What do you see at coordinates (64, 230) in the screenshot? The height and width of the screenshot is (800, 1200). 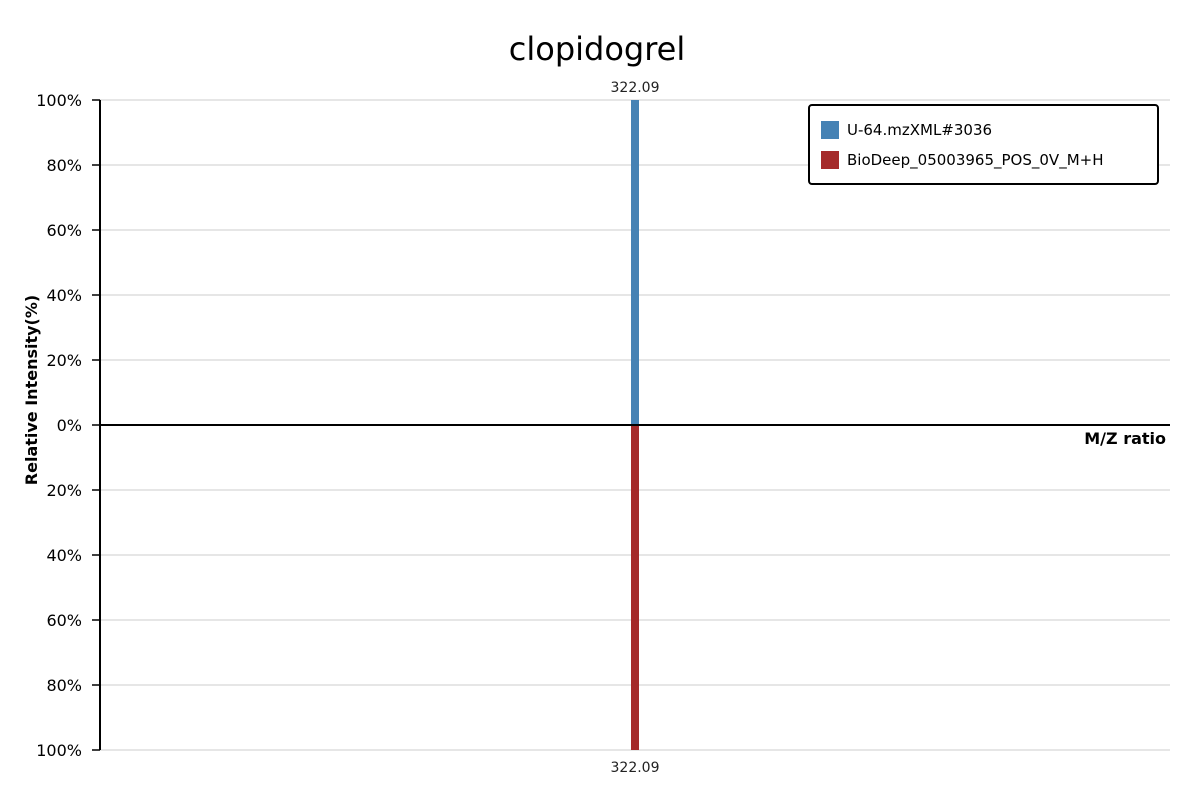 I see `y-tick-label-upper-2: 60%` at bounding box center [64, 230].